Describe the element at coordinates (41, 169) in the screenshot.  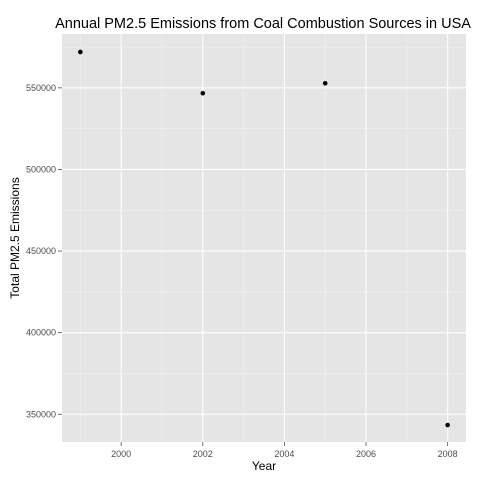
I see `y-tick-label: 500000` at that location.